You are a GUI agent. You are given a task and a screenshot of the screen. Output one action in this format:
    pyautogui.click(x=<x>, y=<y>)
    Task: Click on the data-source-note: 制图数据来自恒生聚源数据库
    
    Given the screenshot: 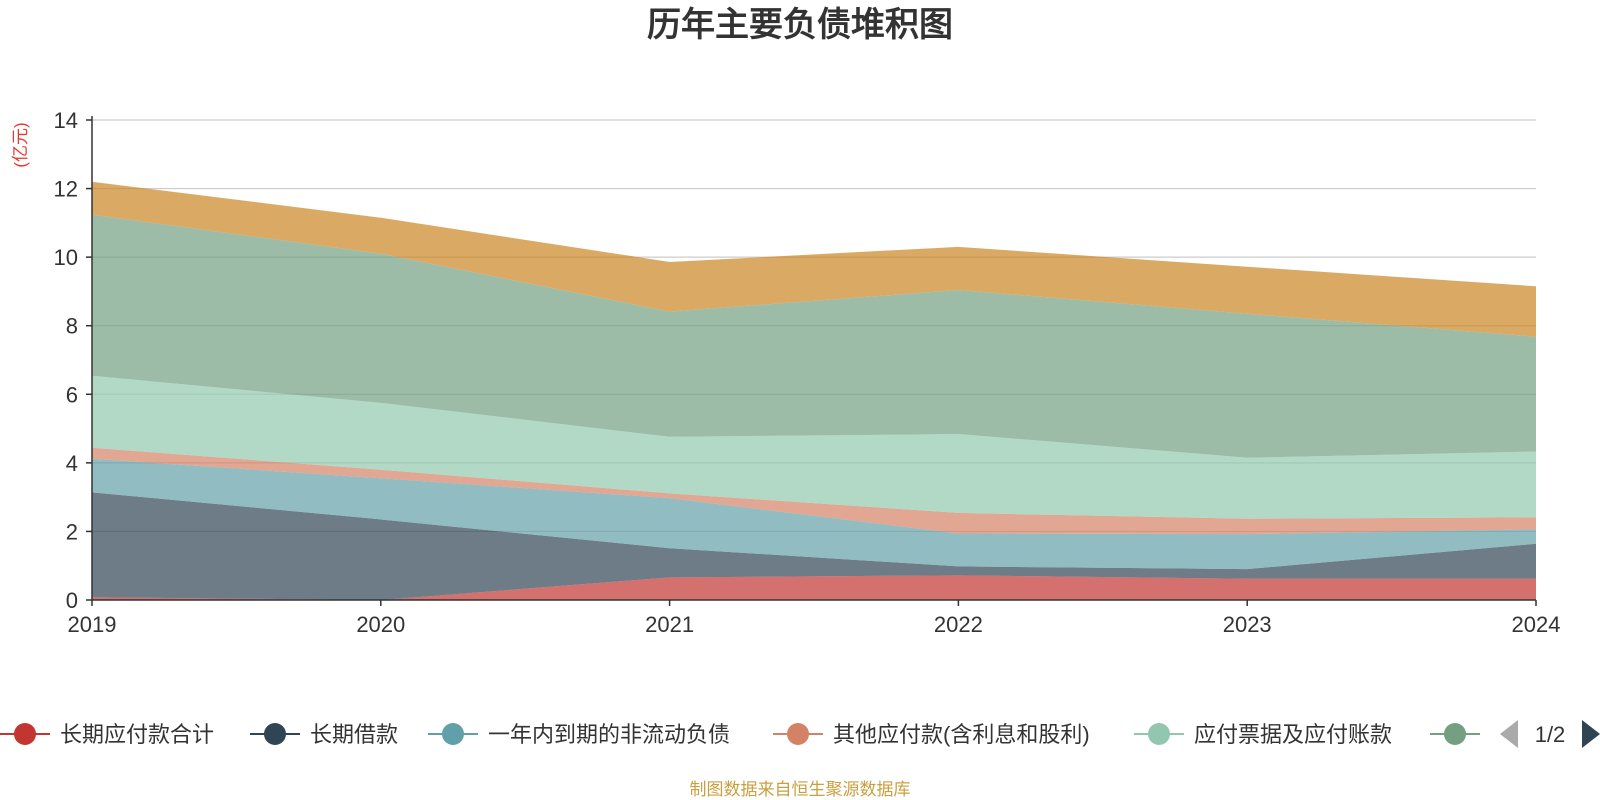 What is the action you would take?
    pyautogui.click(x=800, y=789)
    